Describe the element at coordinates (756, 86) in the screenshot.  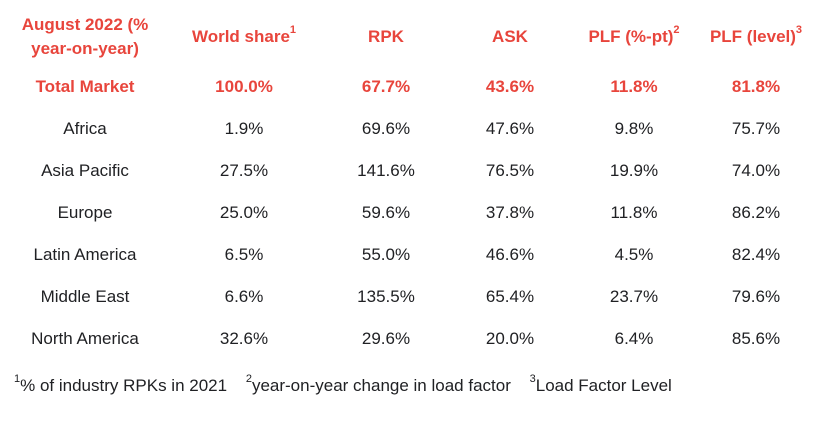
I see `cell-plf-level: 81.8%` at that location.